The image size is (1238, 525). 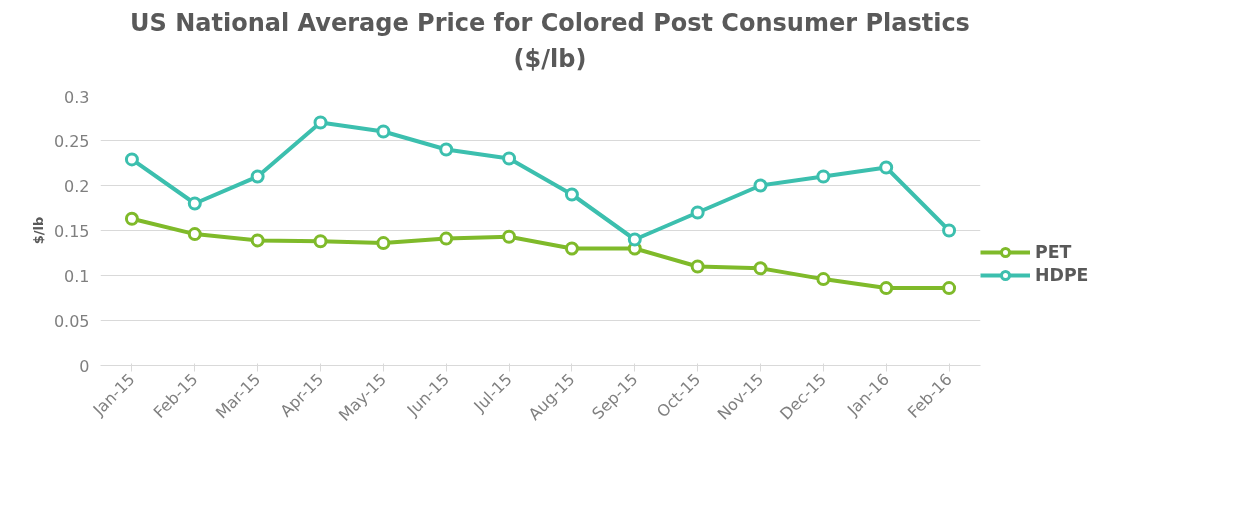 What do you see at coordinates (77, 276) in the screenshot?
I see `y-tick-label: 0.1` at bounding box center [77, 276].